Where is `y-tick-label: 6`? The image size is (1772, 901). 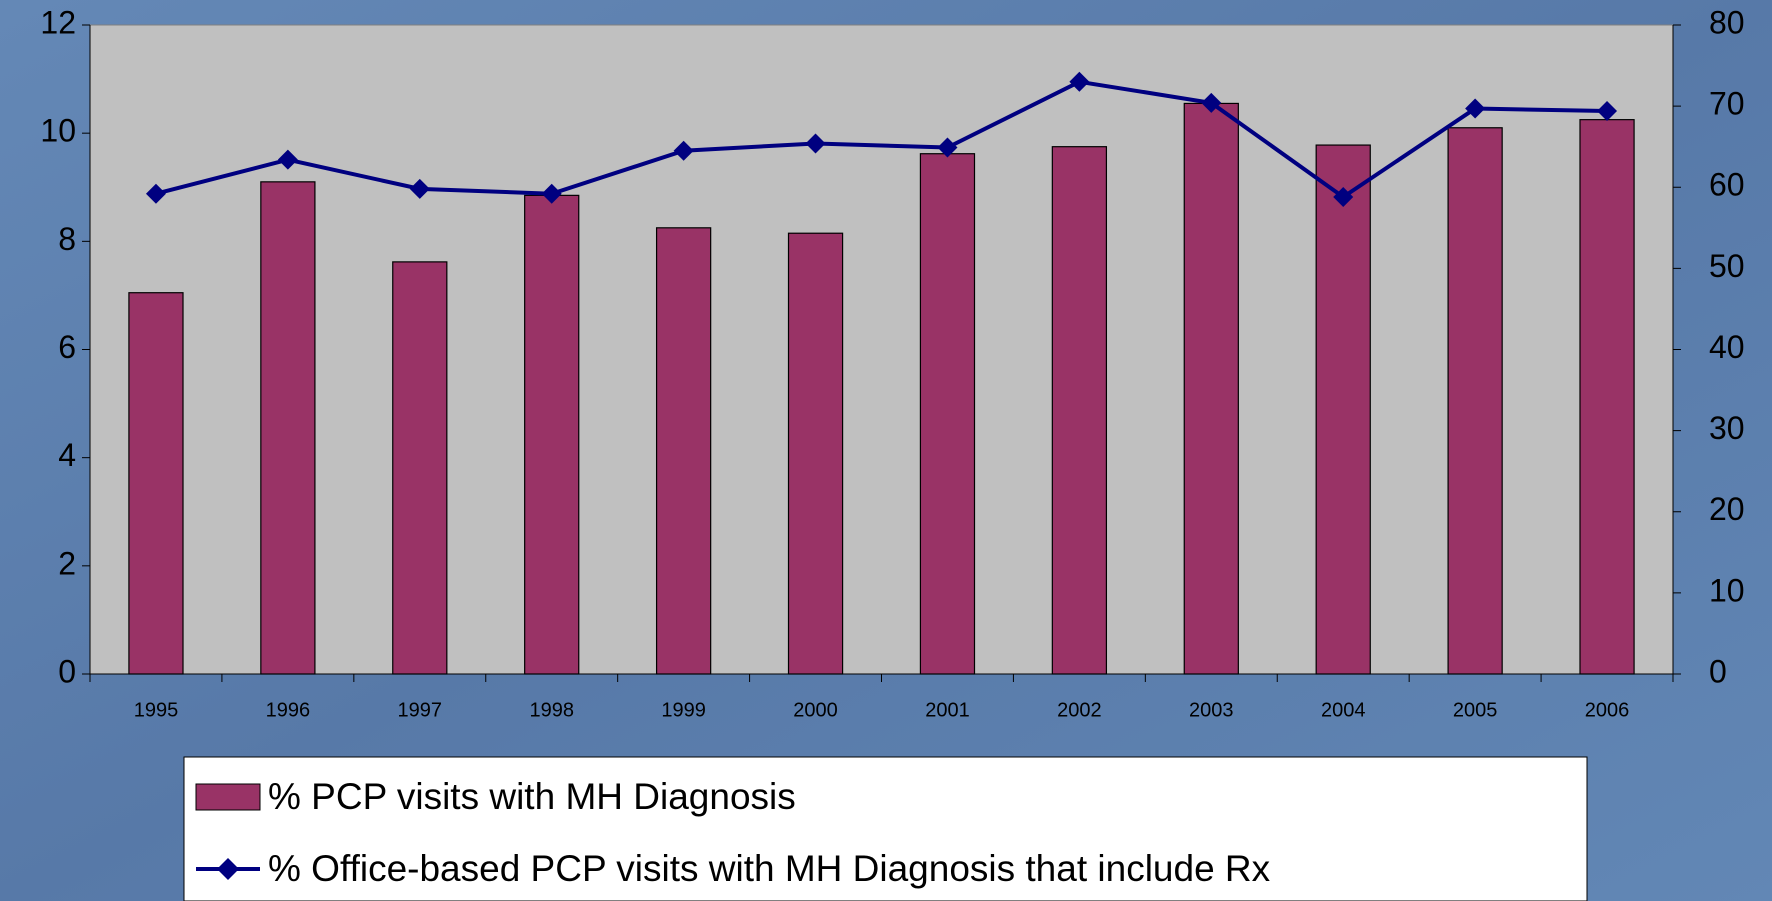
y-tick-label: 6 is located at coordinates (67, 347).